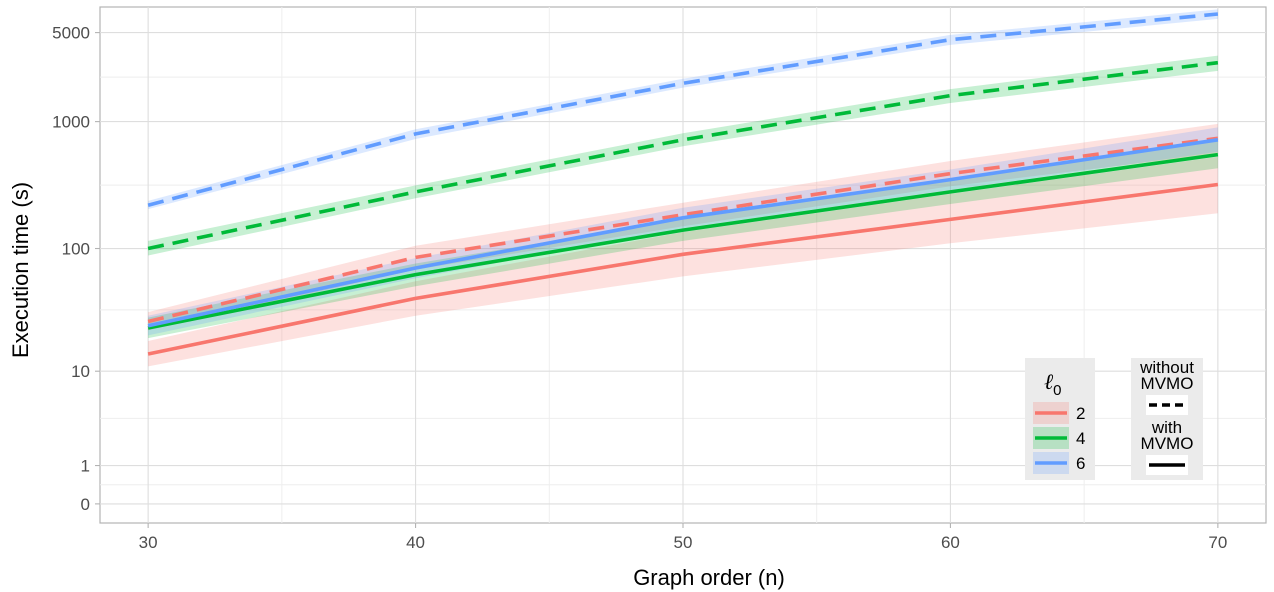 This screenshot has height=592, width=1274. I want to click on y-axis-title: Execution time (s), so click(20, 270).